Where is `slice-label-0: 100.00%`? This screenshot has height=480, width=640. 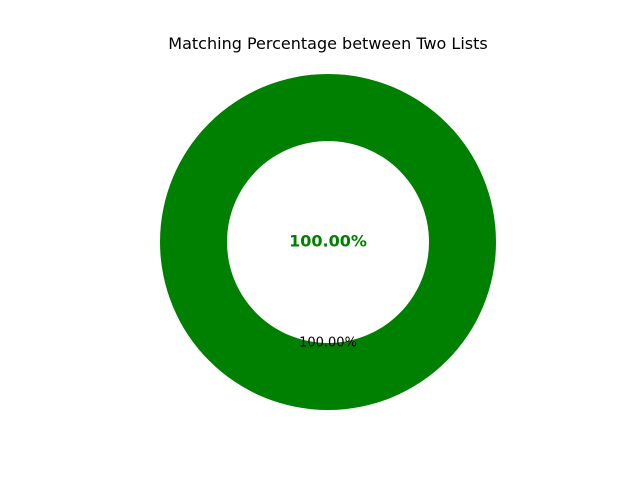 slice-label-0: 100.00% is located at coordinates (328, 342).